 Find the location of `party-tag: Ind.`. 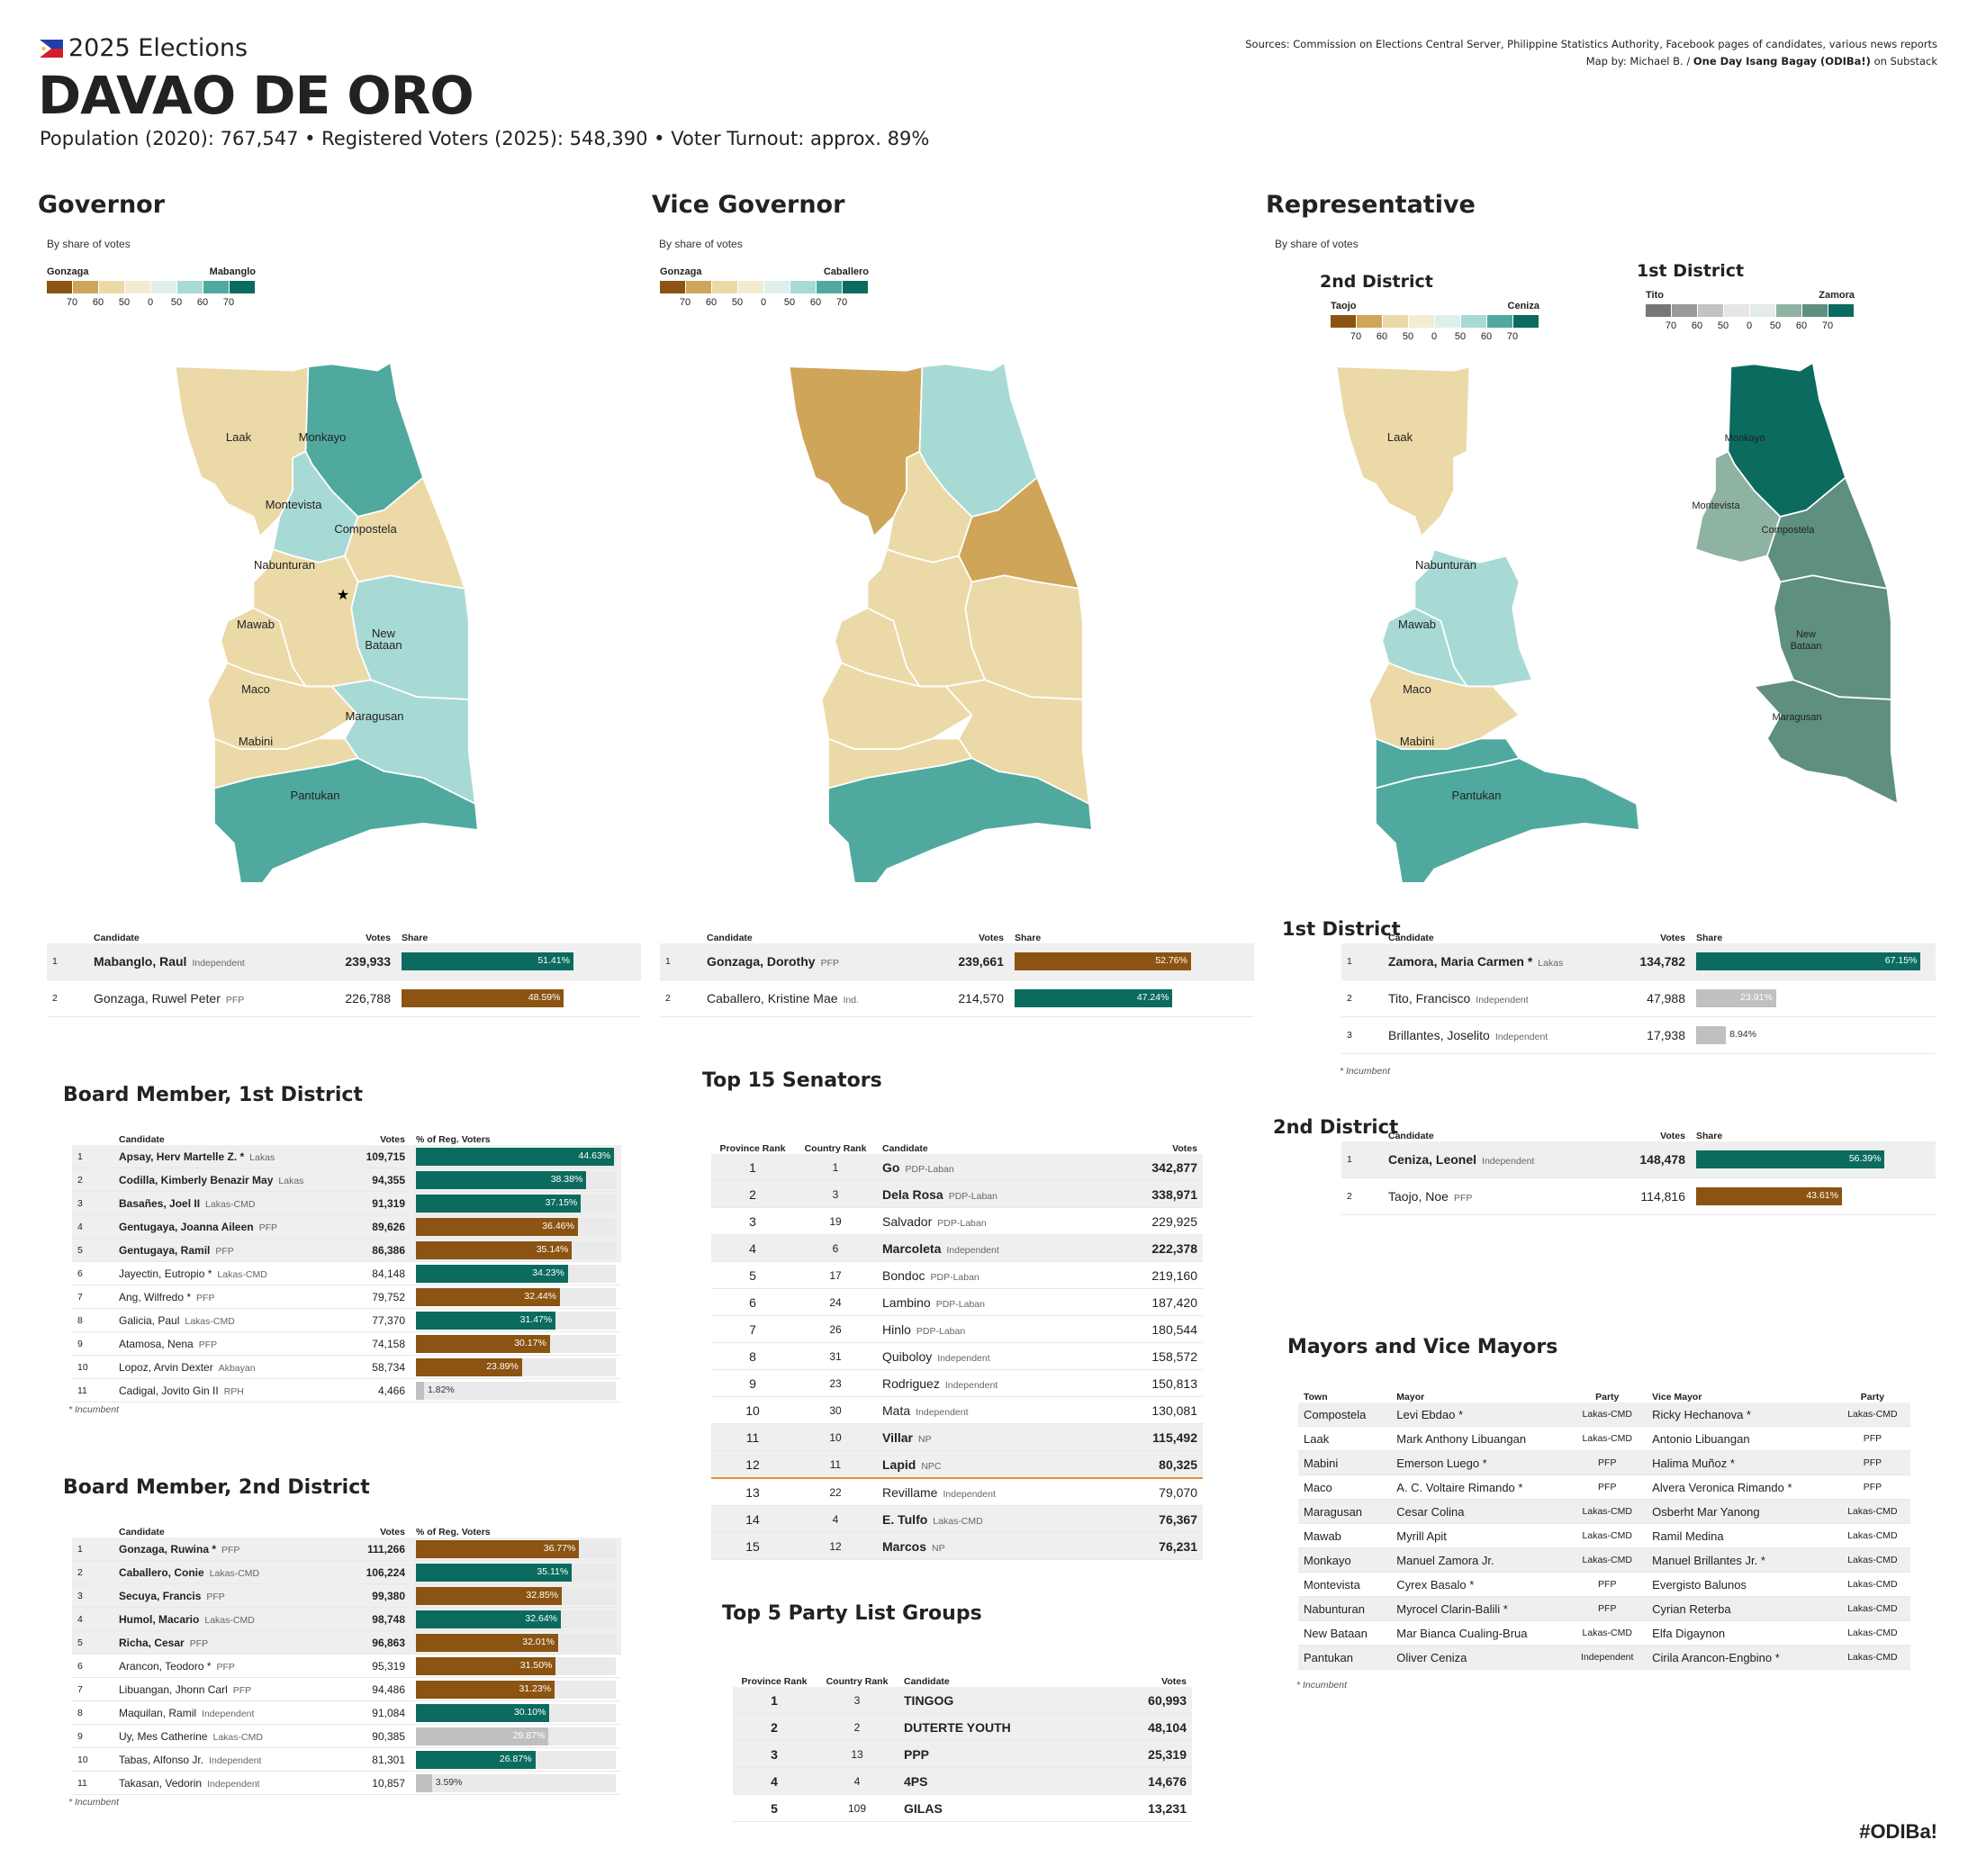

party-tag: Ind. is located at coordinates (851, 1000).